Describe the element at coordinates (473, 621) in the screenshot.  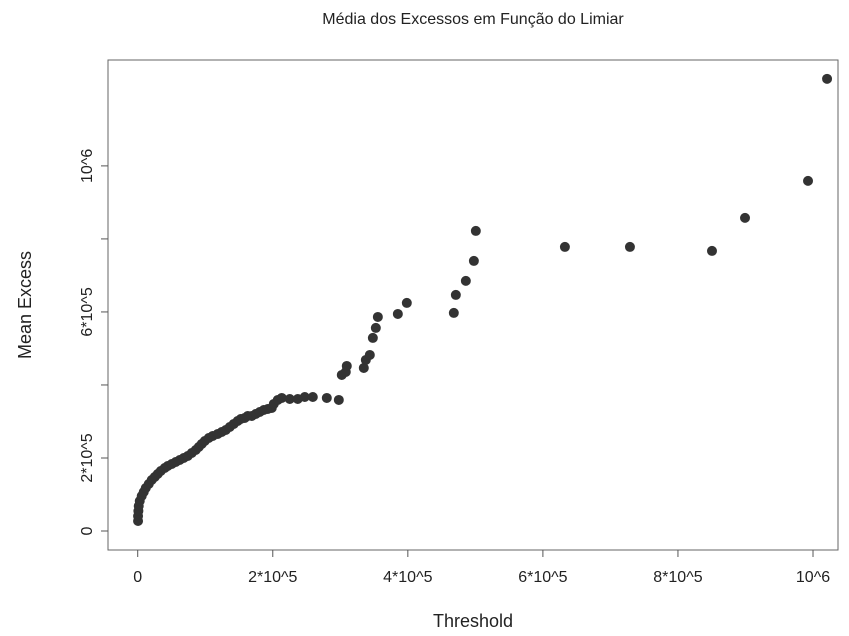
I see `x-axis-label: Threshold` at that location.